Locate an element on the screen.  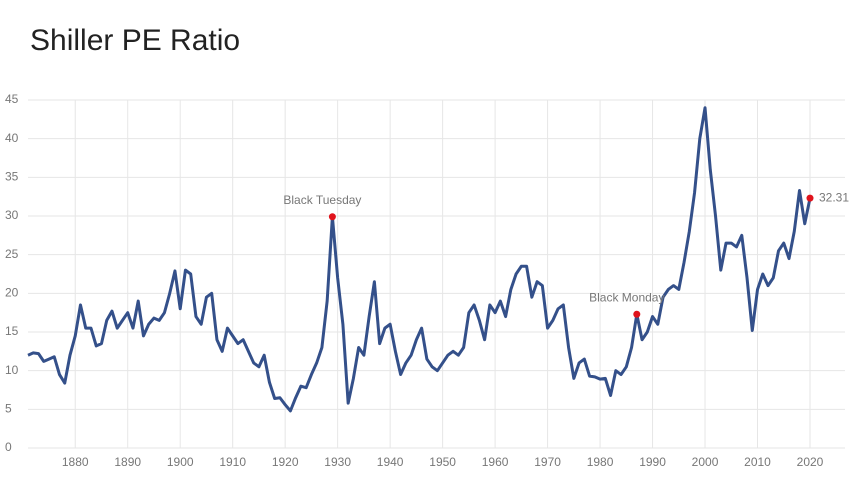
y-tick-label: 20 is located at coordinates (12, 293).